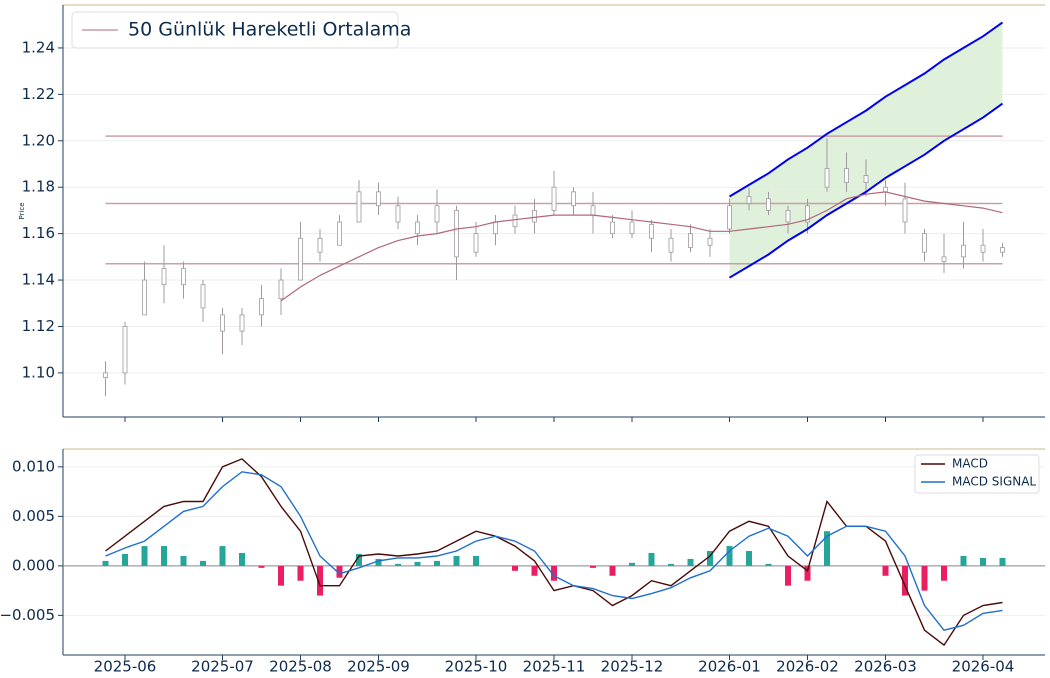 The width and height of the screenshot is (1050, 678). What do you see at coordinates (885, 667) in the screenshot?
I see `x-tick-label: 2026-03` at bounding box center [885, 667].